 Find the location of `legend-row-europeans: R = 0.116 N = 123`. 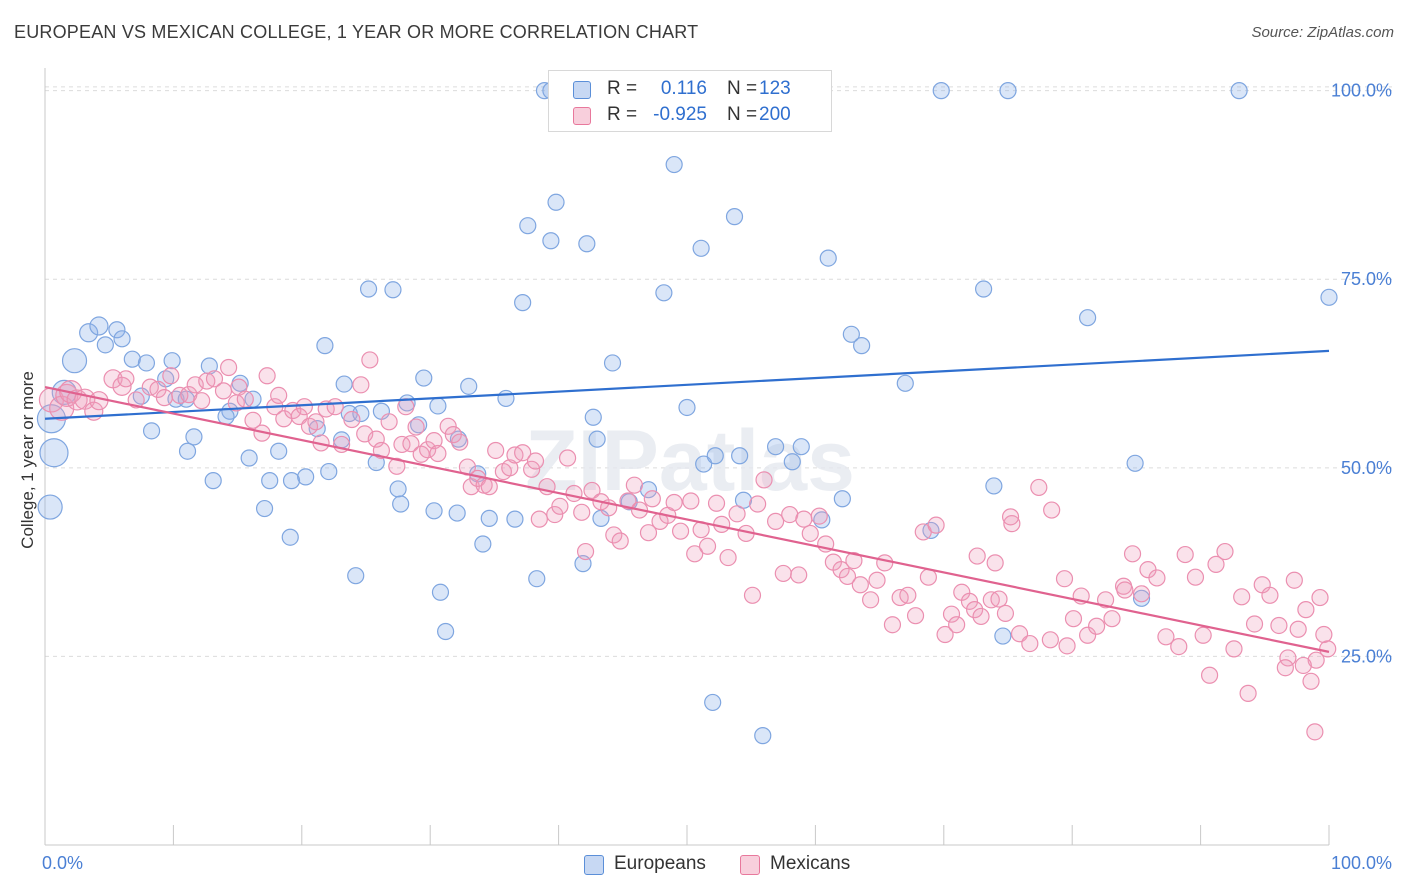

legend-row-europeans: R = 0.116 N = 123 is located at coordinates (690, 89).